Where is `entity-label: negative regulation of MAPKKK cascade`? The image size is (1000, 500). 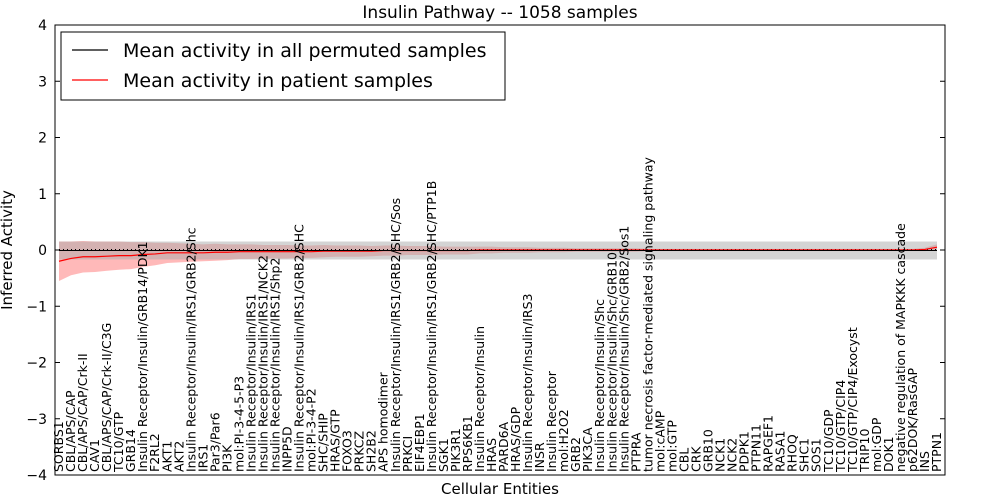
entity-label: negative regulation of MAPKKK cascade is located at coordinates (900, 347).